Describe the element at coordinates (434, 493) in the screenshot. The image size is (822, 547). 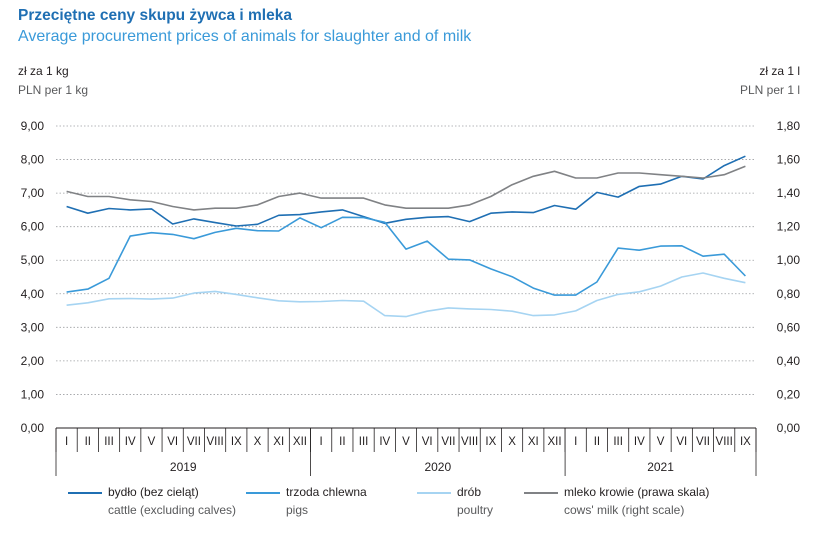
I see `legend-swatch-poultry` at that location.